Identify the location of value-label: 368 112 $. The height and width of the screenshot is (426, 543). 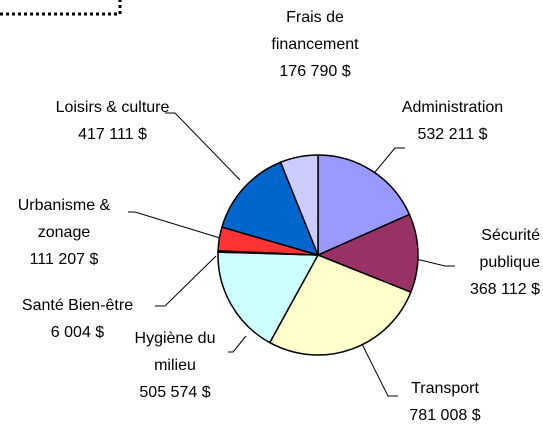
(505, 289).